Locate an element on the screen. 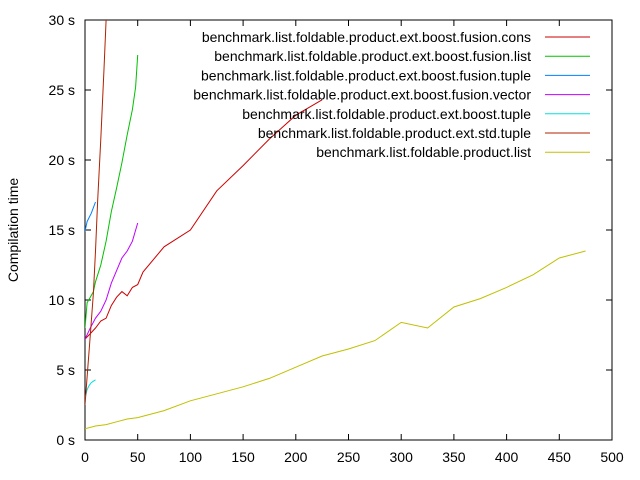 This screenshot has width=640, height=480. x-tick-label: 50 is located at coordinates (138, 457).